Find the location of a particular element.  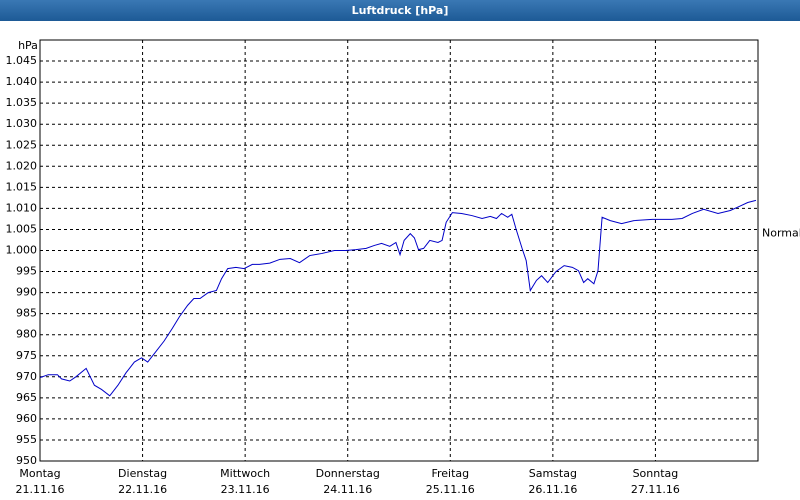

y-tick-label: 955 is located at coordinates (26, 439).